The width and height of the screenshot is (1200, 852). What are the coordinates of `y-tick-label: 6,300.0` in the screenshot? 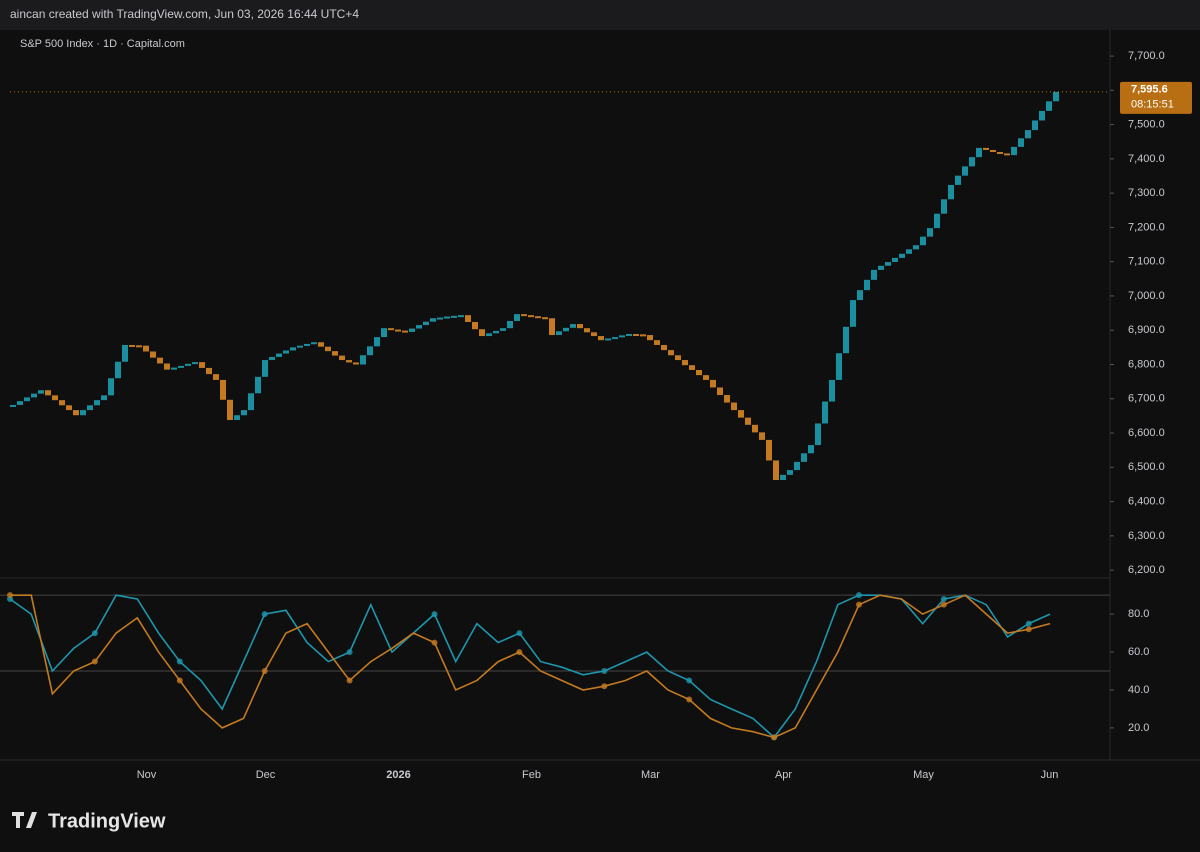 It's located at (1146, 536).